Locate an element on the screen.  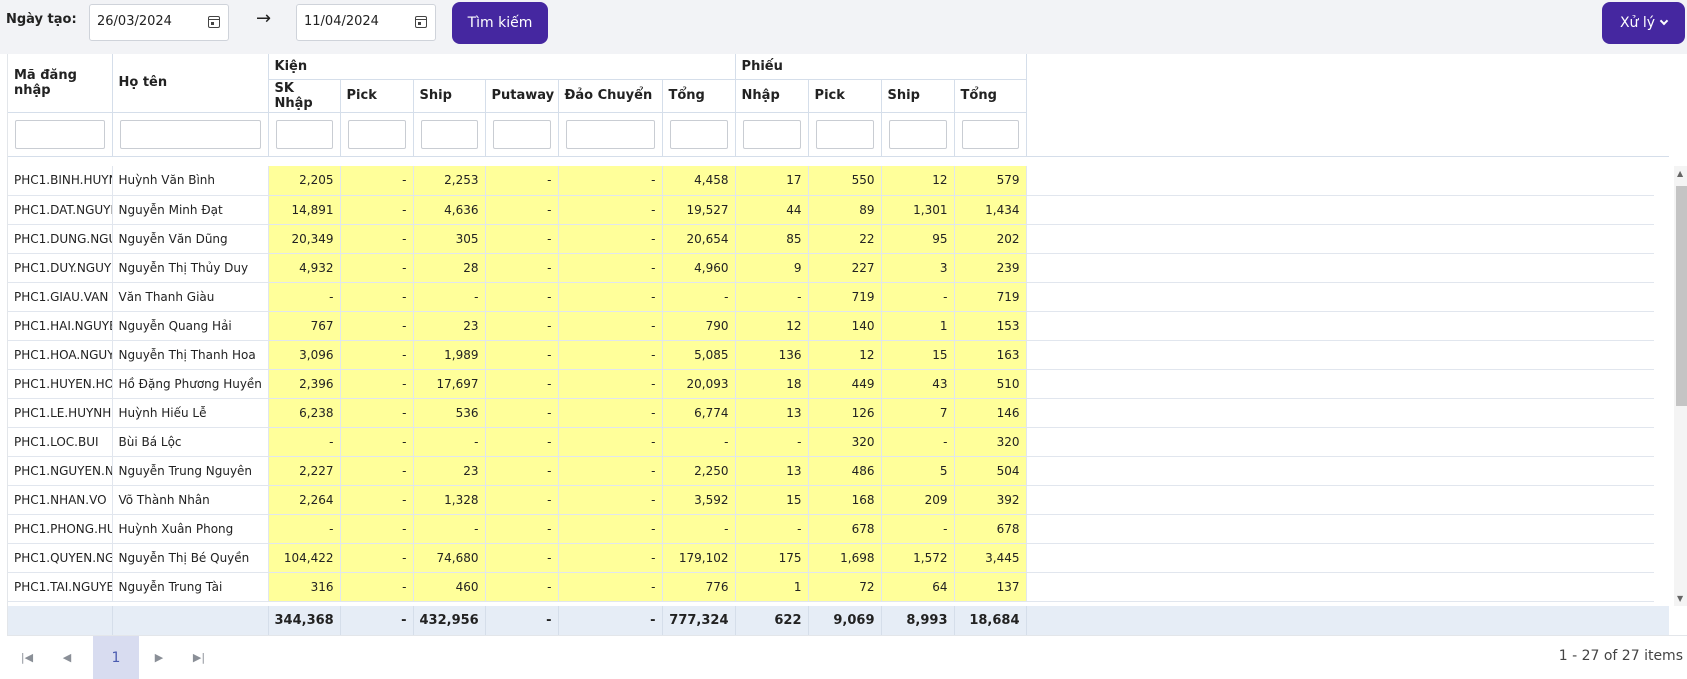
first-page-icon: |◀ is located at coordinates (27, 657).